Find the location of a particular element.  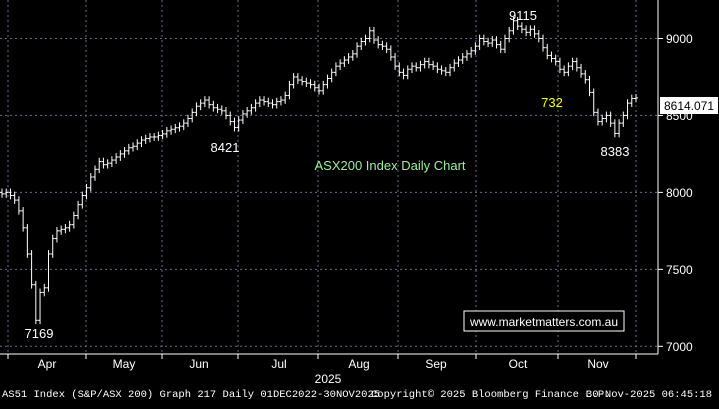

x-tick-label: Aug is located at coordinates (358, 364).